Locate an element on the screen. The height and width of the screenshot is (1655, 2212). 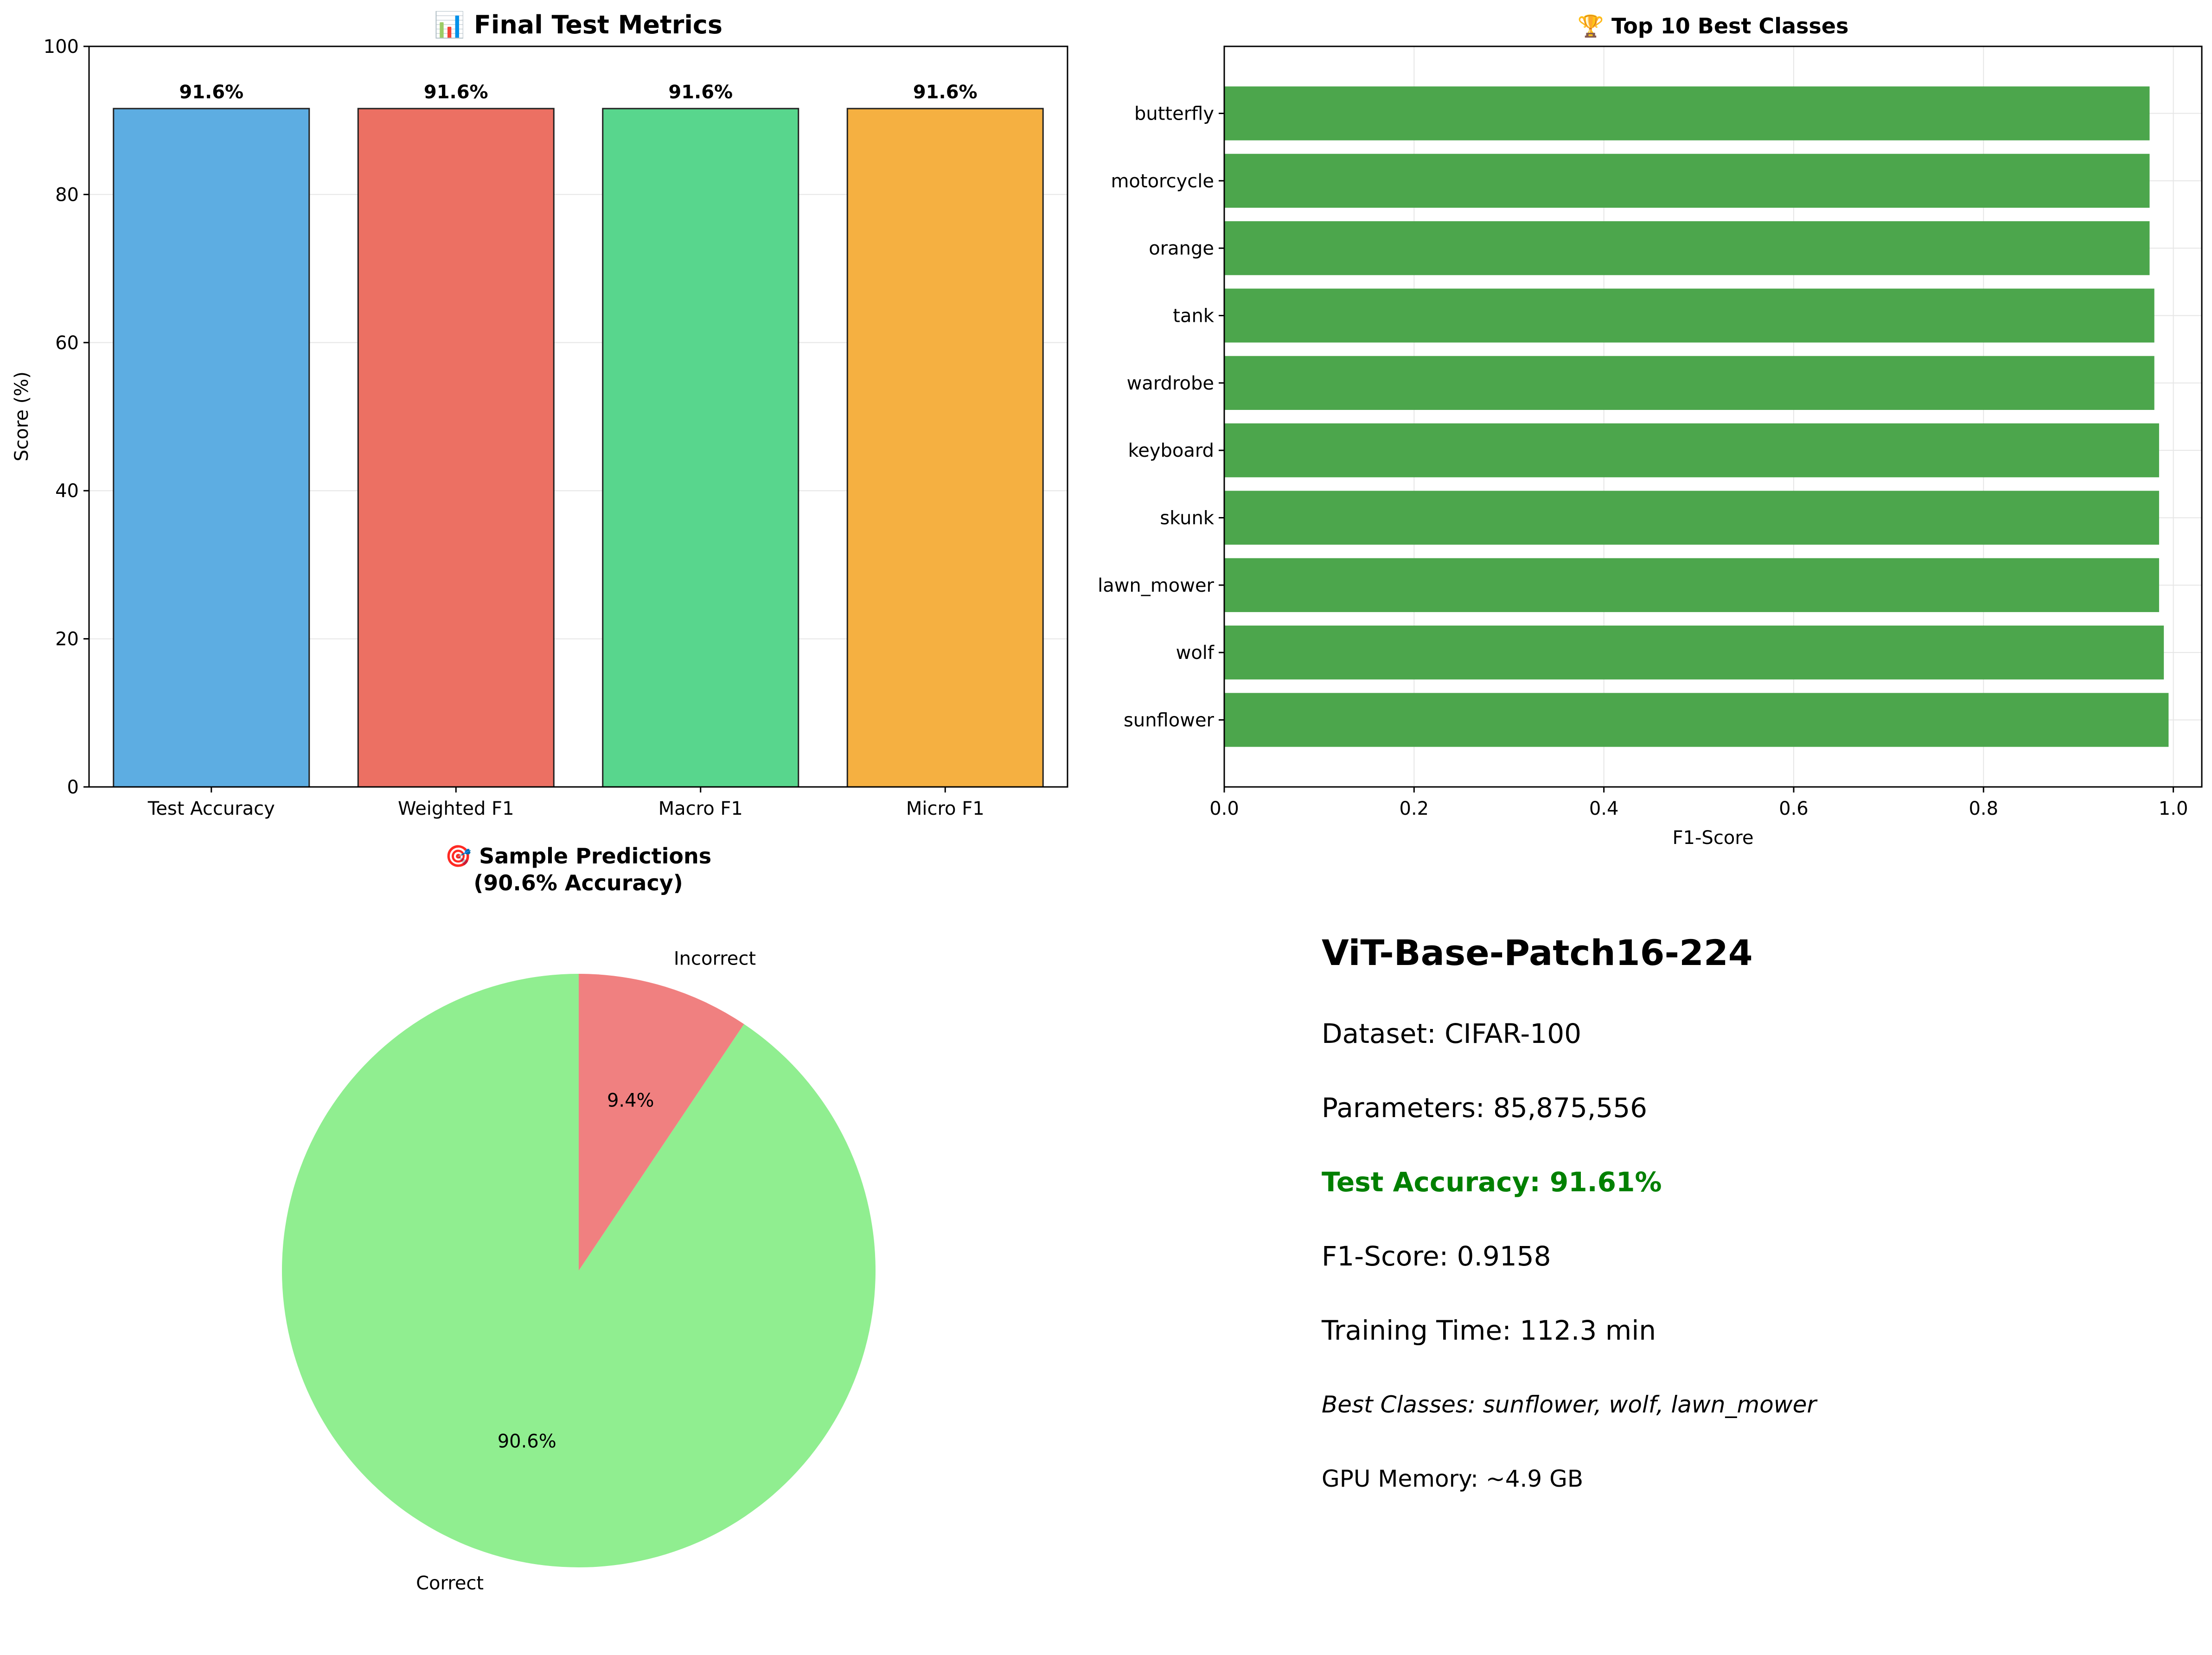
training-time-text: Training Time: 112.3 min is located at coordinates (1489, 1331).